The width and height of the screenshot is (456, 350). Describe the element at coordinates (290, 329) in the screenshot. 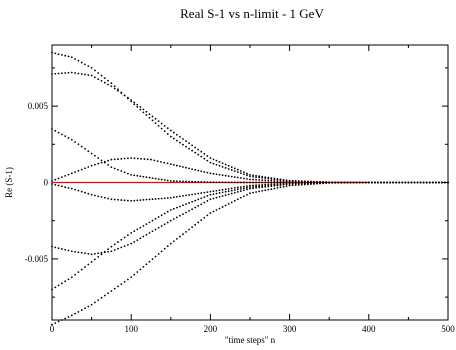

I see `x-tick-label: 300` at that location.